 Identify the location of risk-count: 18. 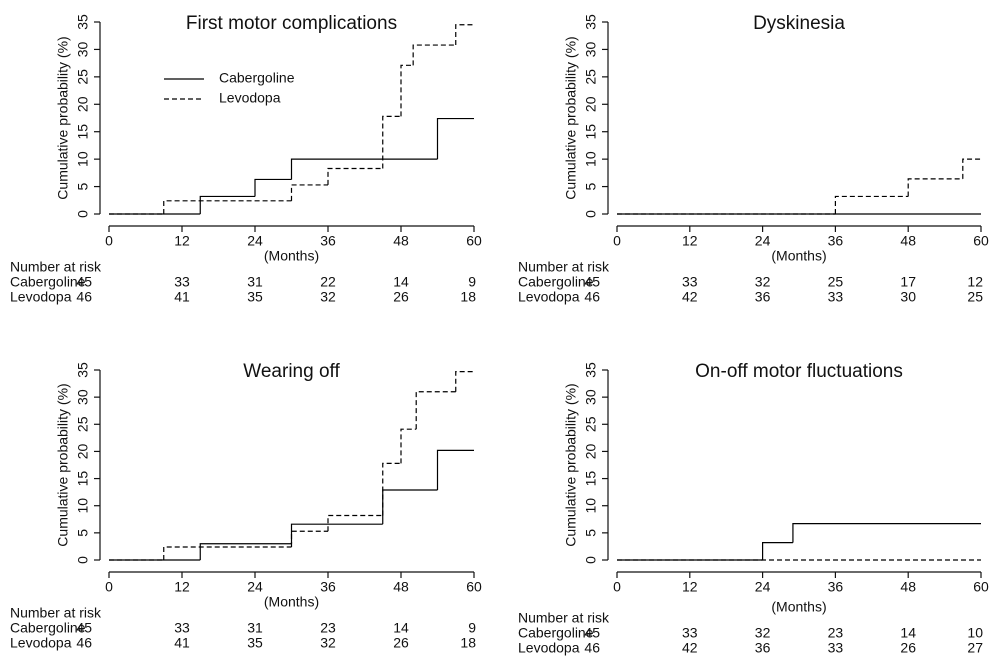
(468, 297).